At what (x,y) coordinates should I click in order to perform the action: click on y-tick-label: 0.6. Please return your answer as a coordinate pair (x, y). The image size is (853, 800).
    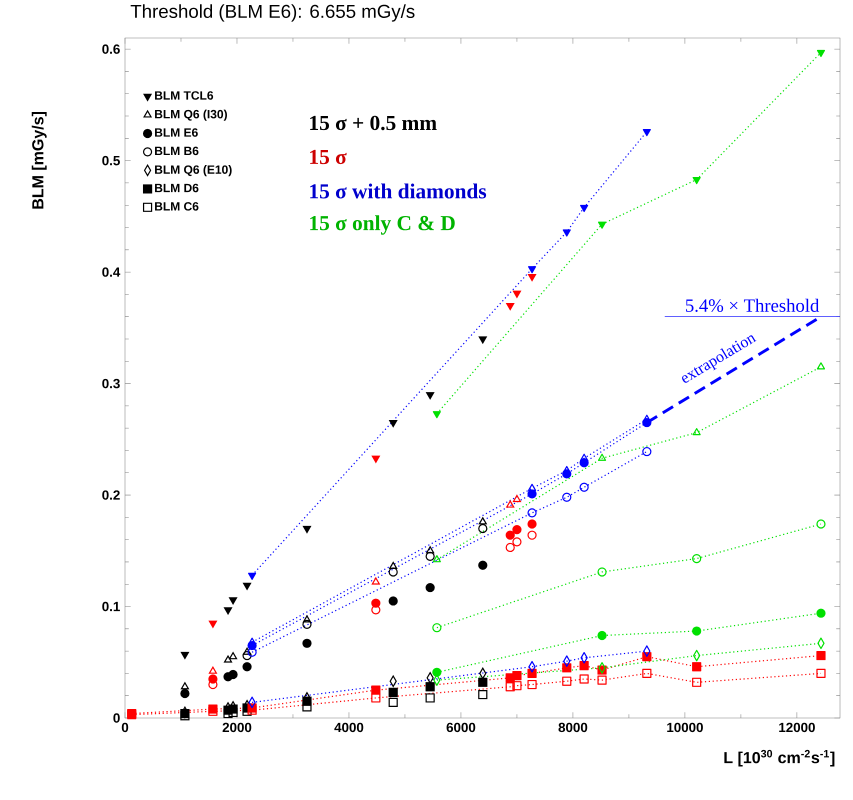
    Looking at the image, I should click on (111, 49).